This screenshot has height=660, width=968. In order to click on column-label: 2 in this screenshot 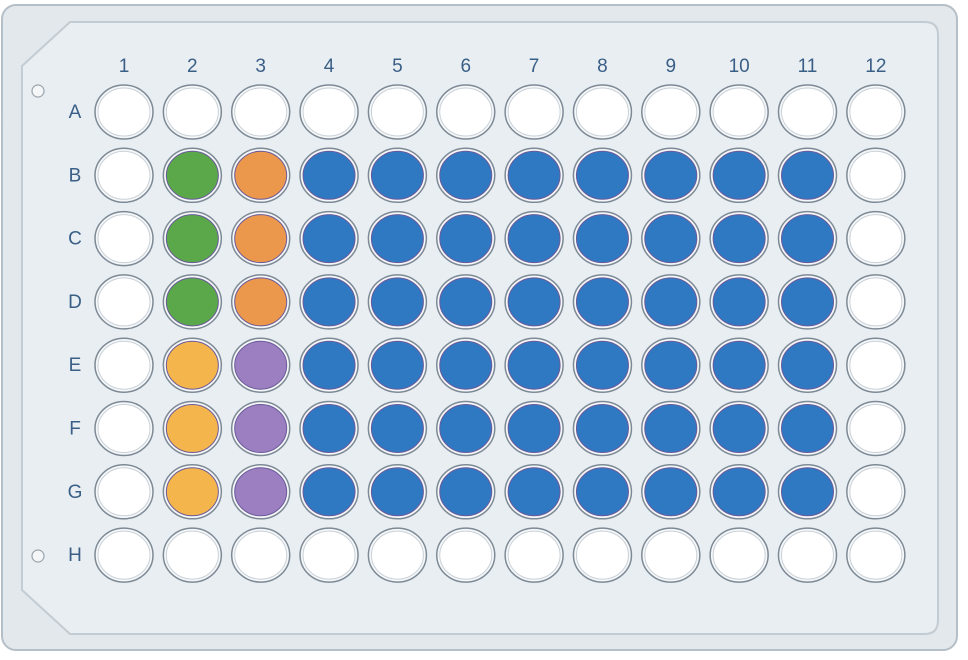, I will do `click(192, 66)`.